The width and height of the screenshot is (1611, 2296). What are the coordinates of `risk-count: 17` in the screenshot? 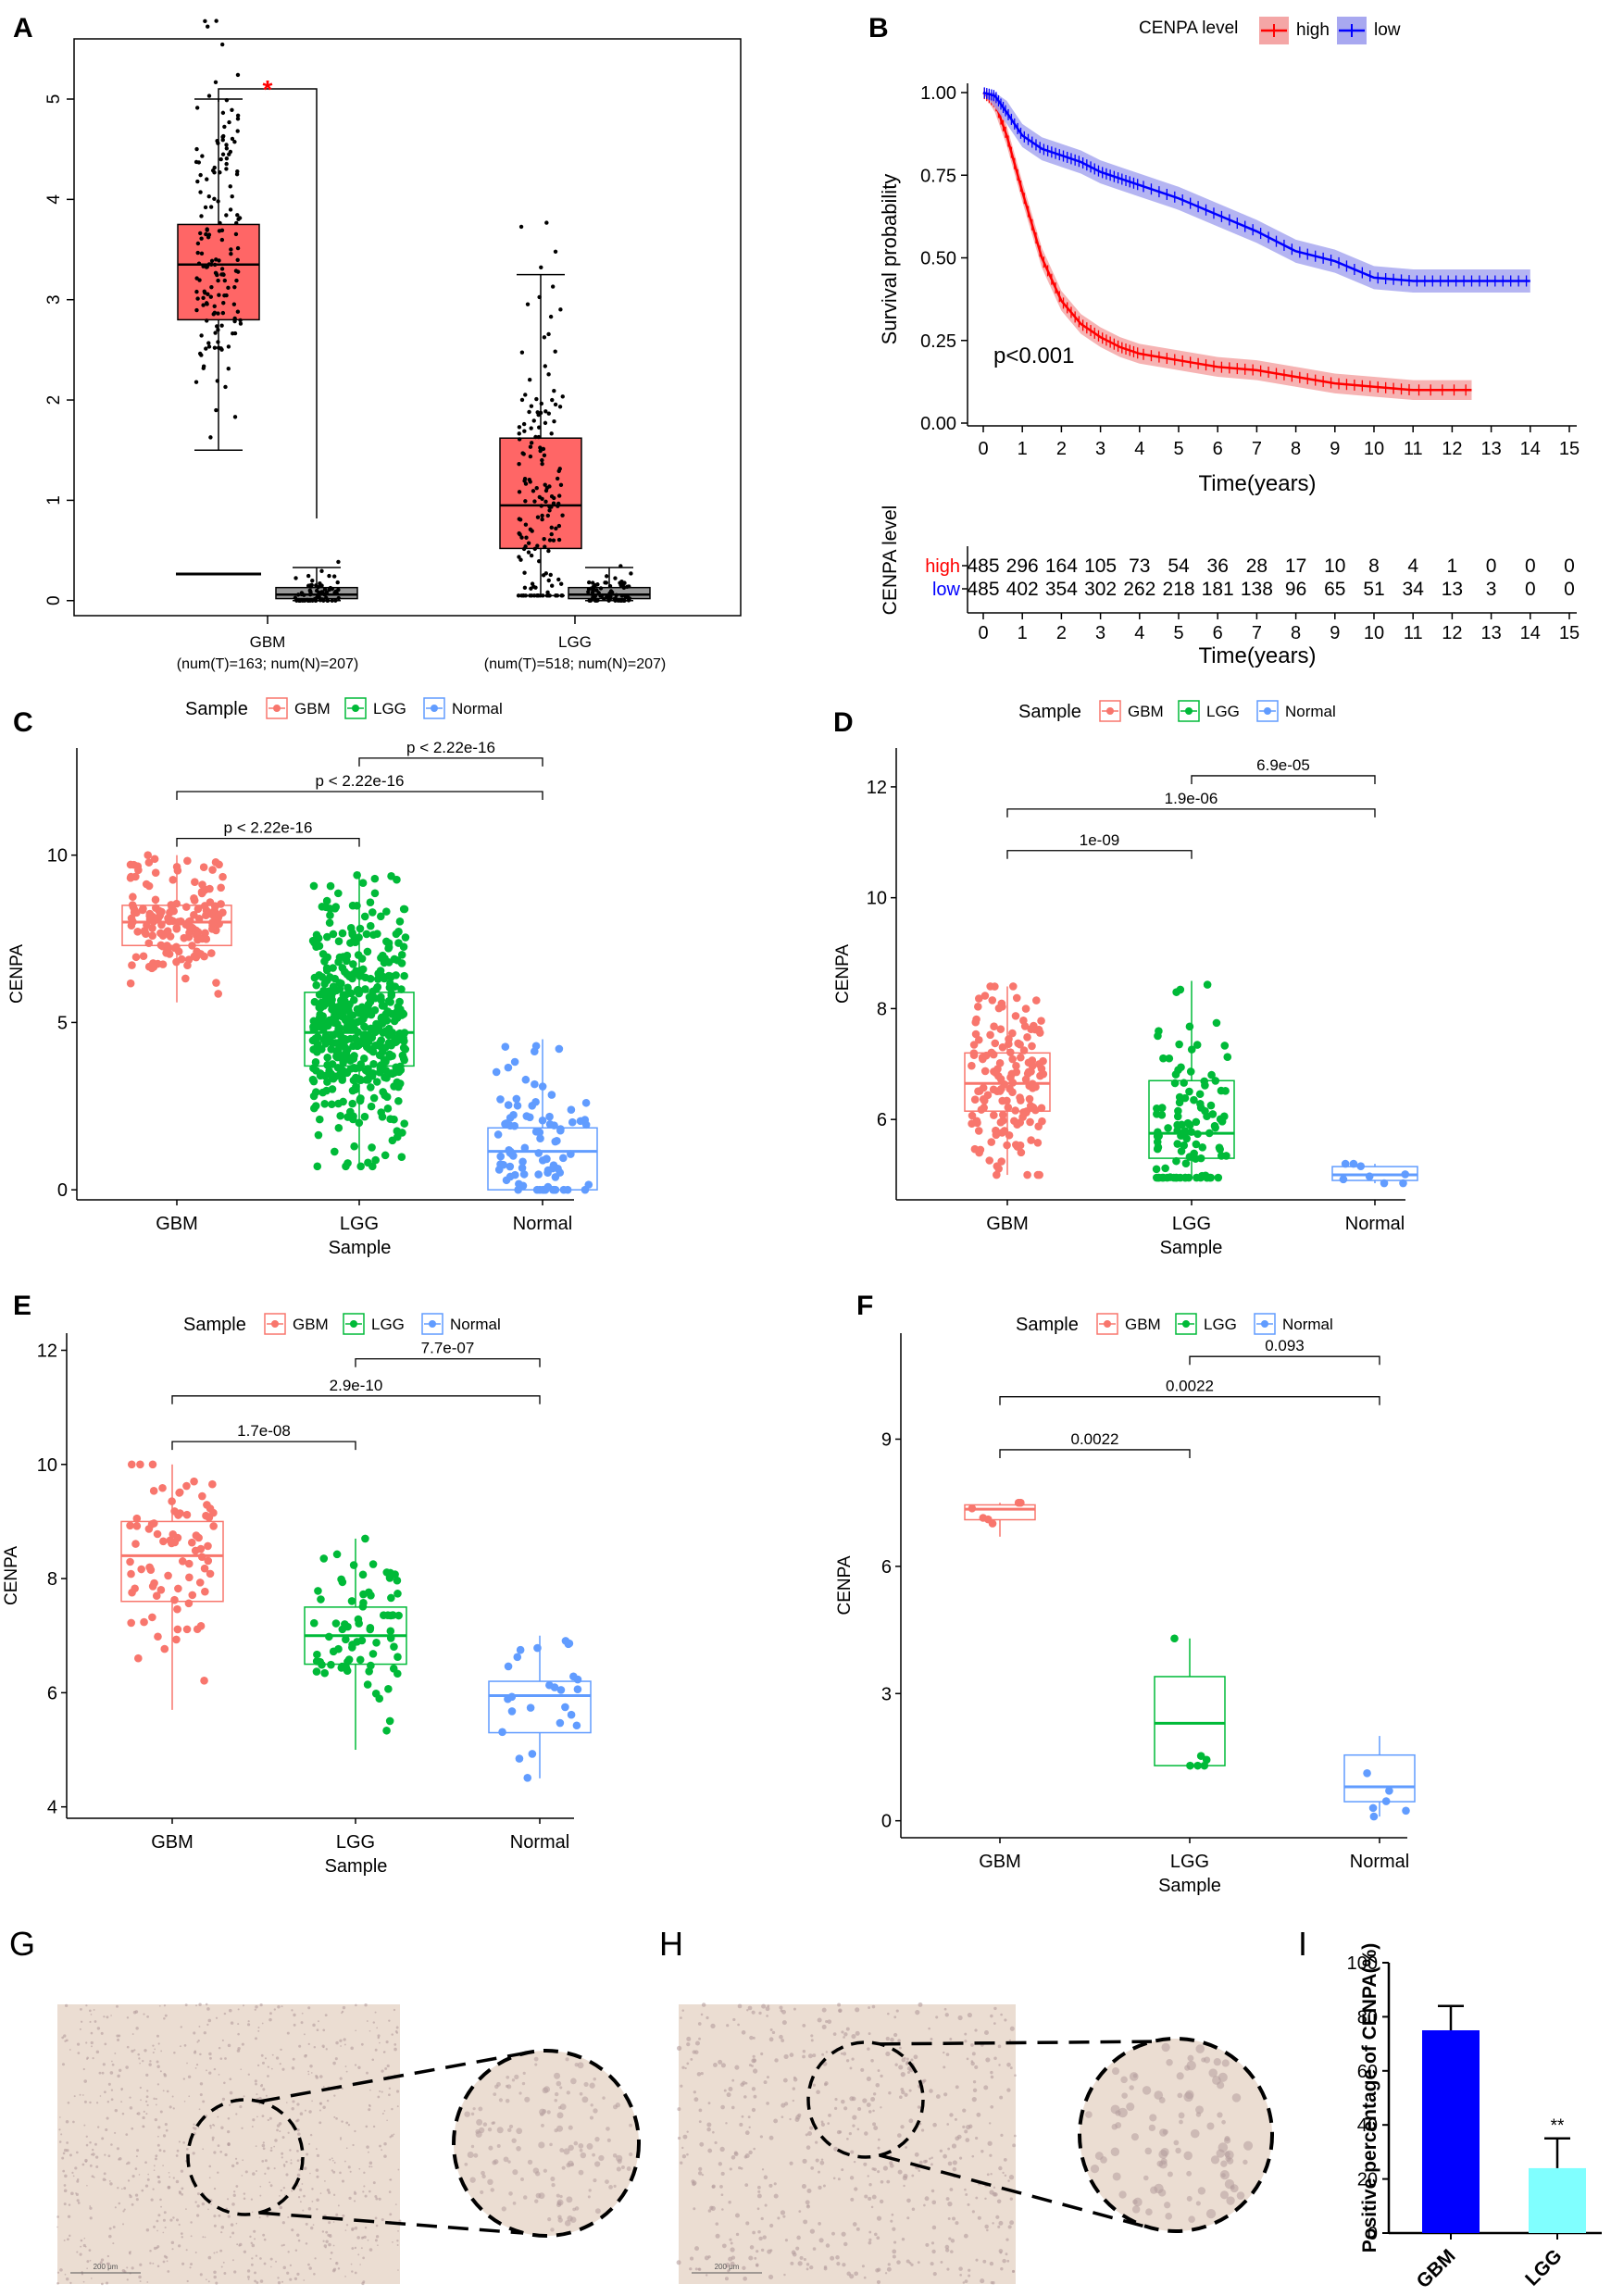 It's located at (1295, 566).